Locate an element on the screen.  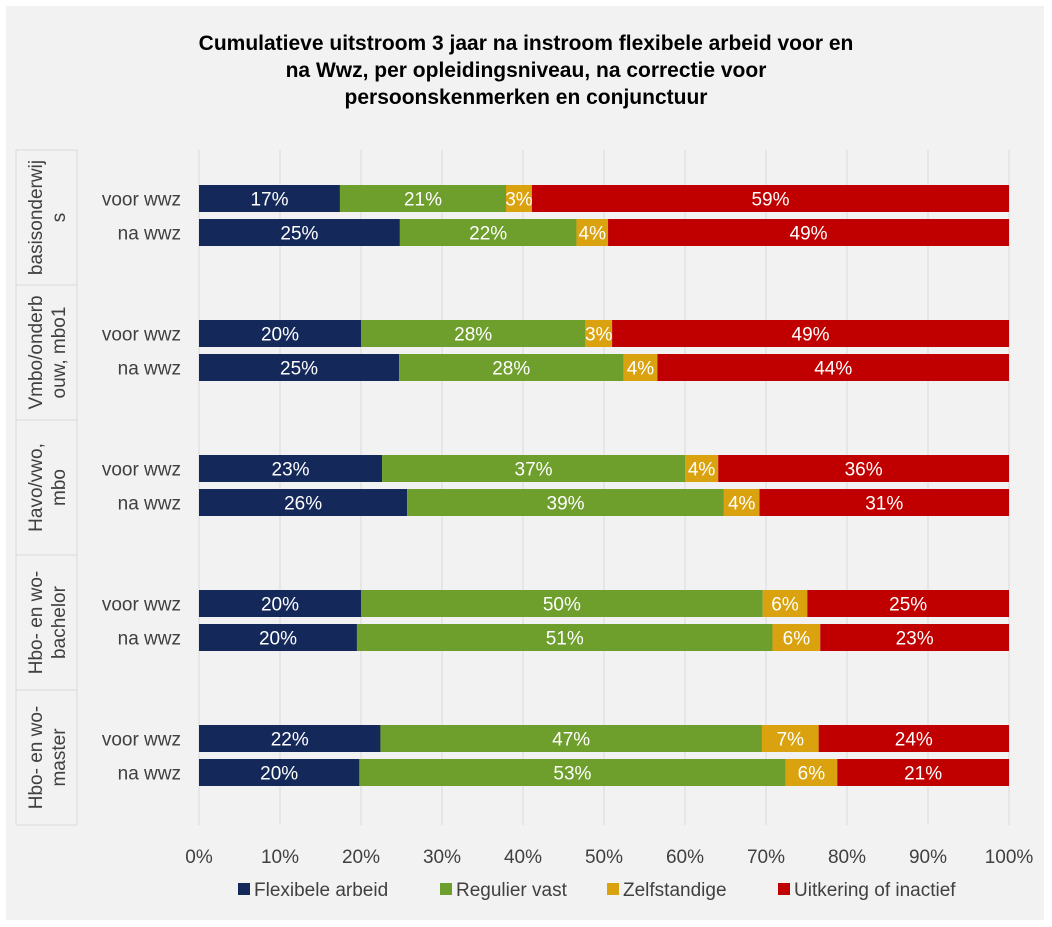
group-label-line: Havo/vwo, is located at coordinates (36, 487).